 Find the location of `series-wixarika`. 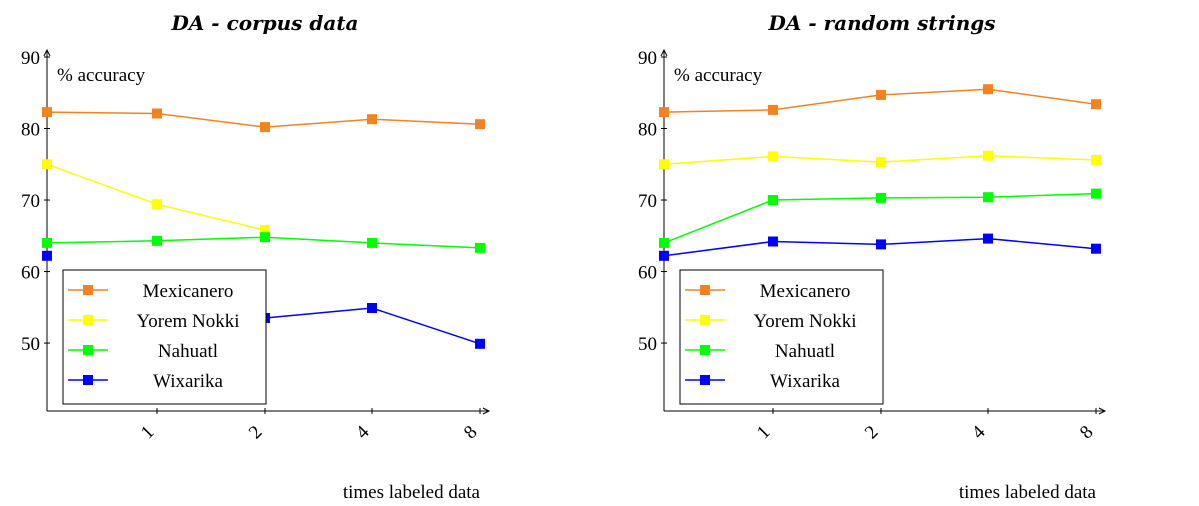

series-wixarika is located at coordinates (880, 247).